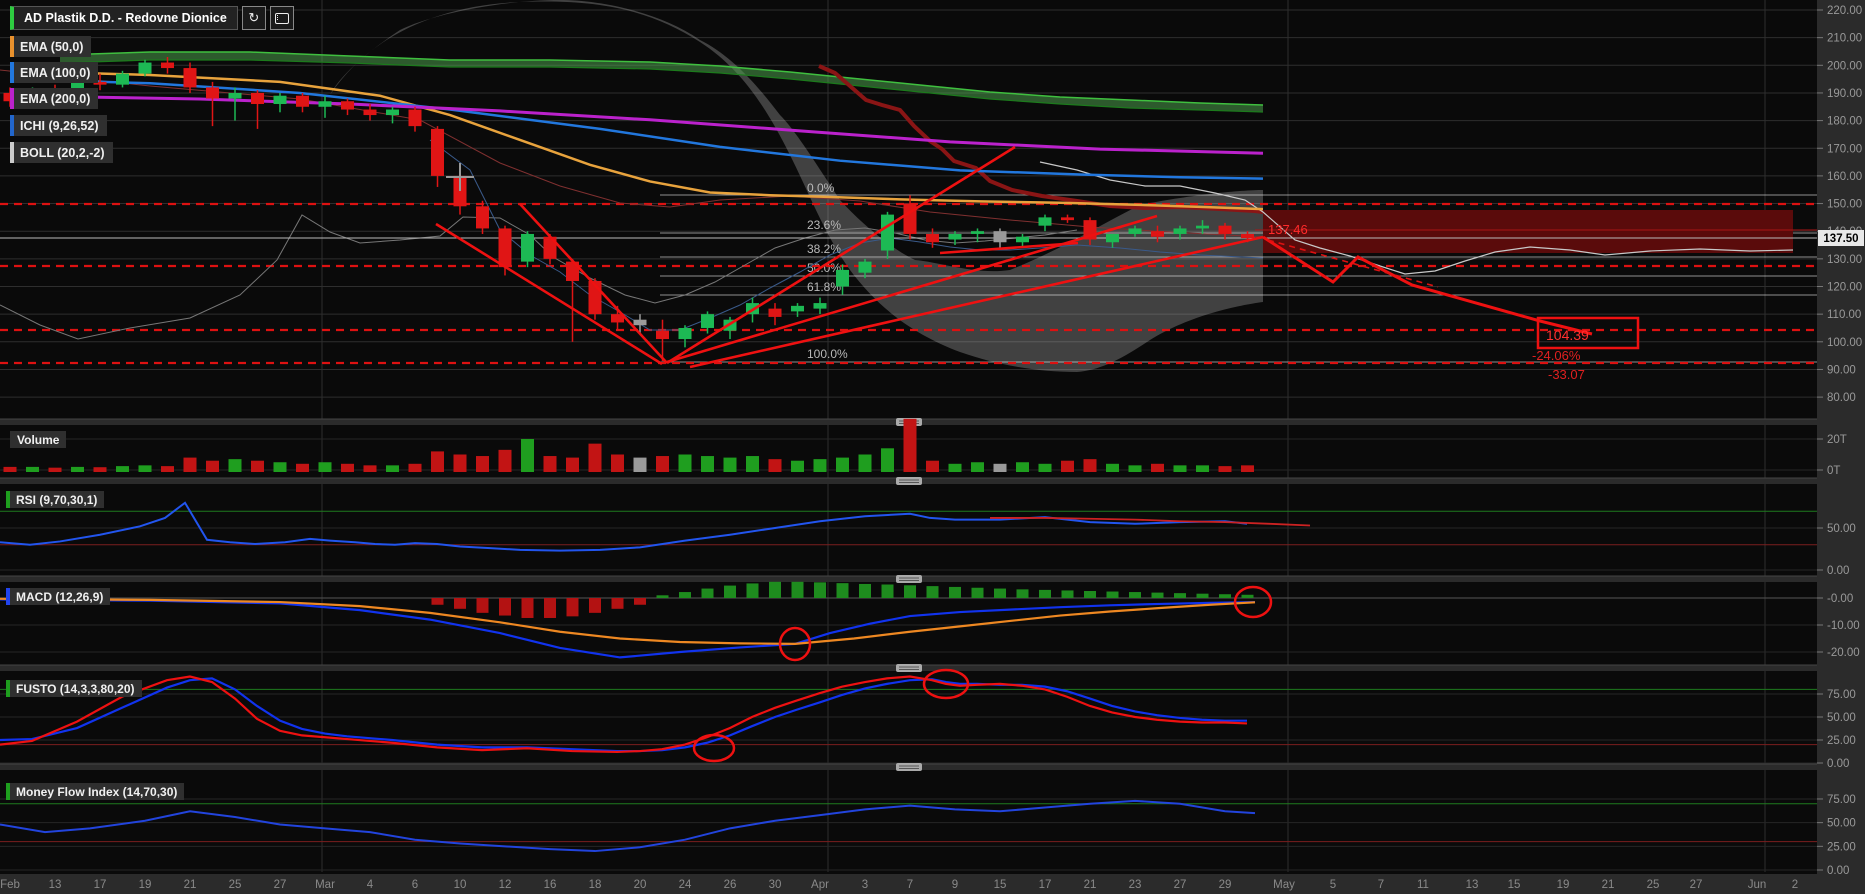 This screenshot has width=1865, height=894. What do you see at coordinates (100, 885) in the screenshot?
I see `svg-text: 17` at bounding box center [100, 885].